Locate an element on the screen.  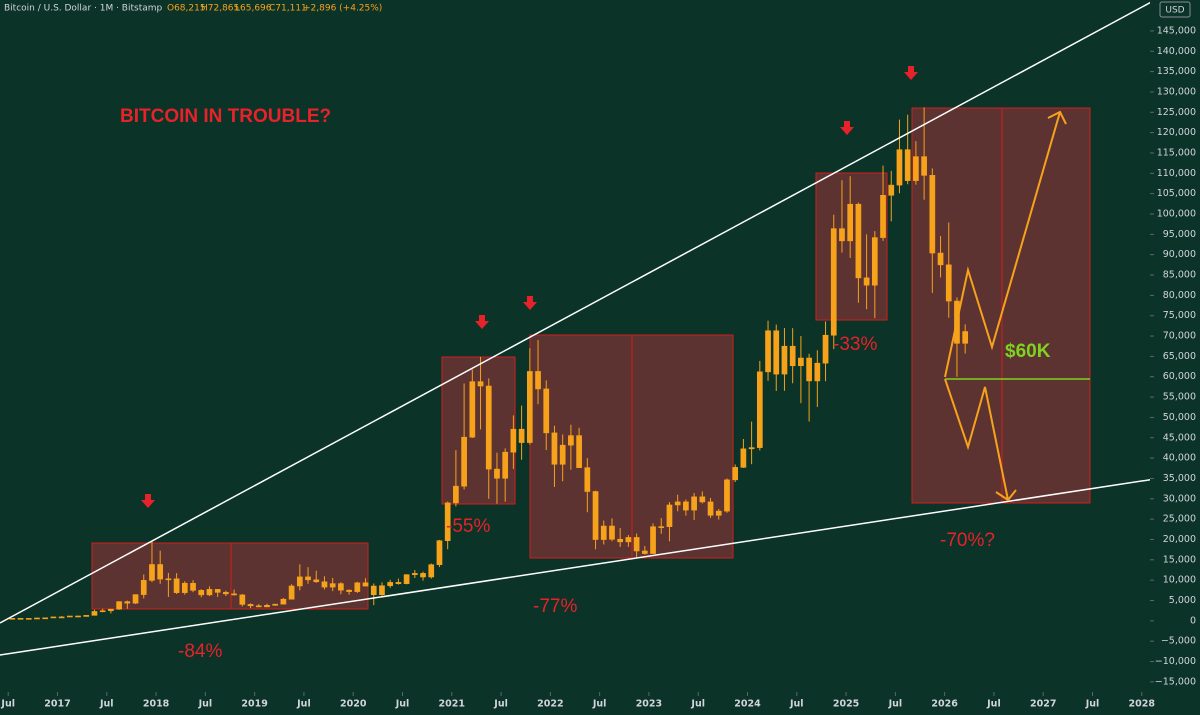
low: L65,696 is located at coordinates (253, 9).